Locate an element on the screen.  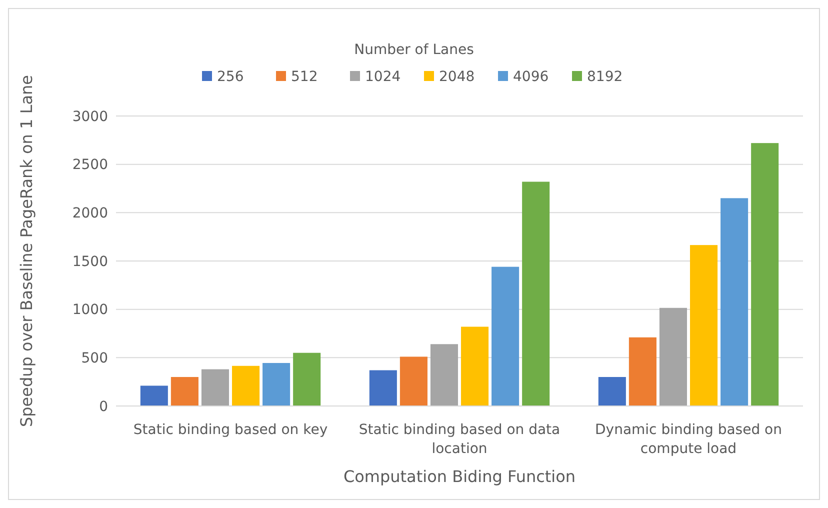
x-tick-label: Dynamic binding based on compute load is located at coordinates (688, 439).